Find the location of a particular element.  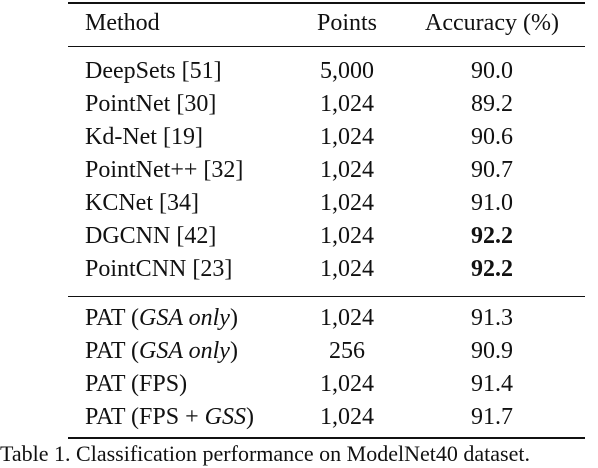

accuracy-cell: 89.2 is located at coordinates (492, 104).